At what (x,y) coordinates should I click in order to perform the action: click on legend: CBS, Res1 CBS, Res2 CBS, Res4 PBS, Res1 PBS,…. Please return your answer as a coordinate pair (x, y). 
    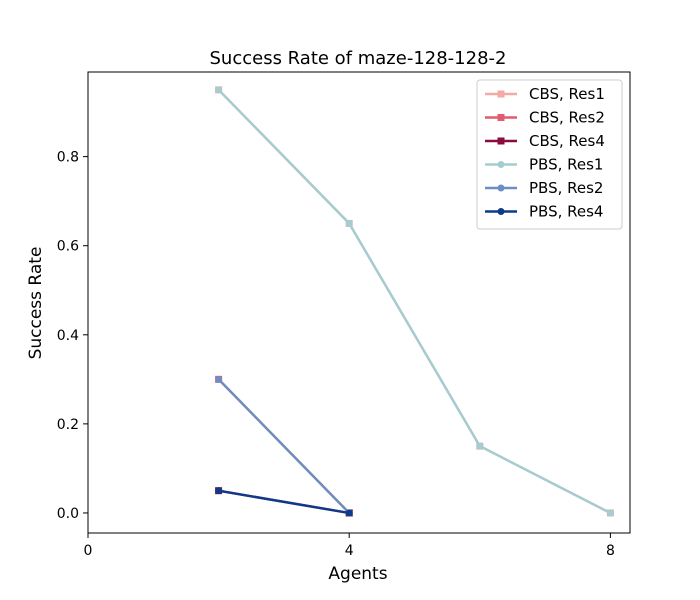
    Looking at the image, I should click on (549, 154).